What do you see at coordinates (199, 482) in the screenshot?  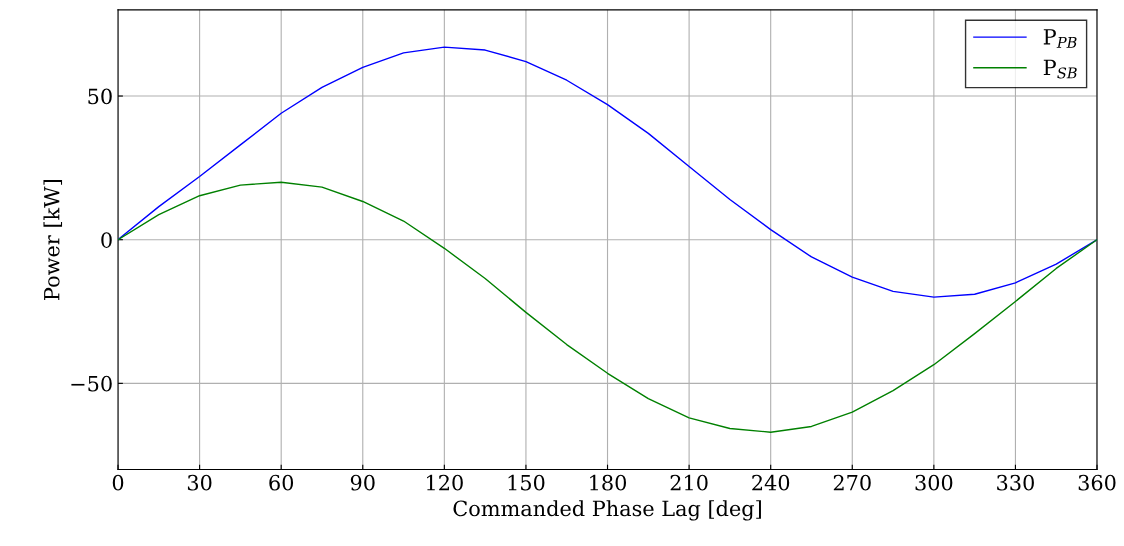 I see `x-tick-label: 30` at bounding box center [199, 482].